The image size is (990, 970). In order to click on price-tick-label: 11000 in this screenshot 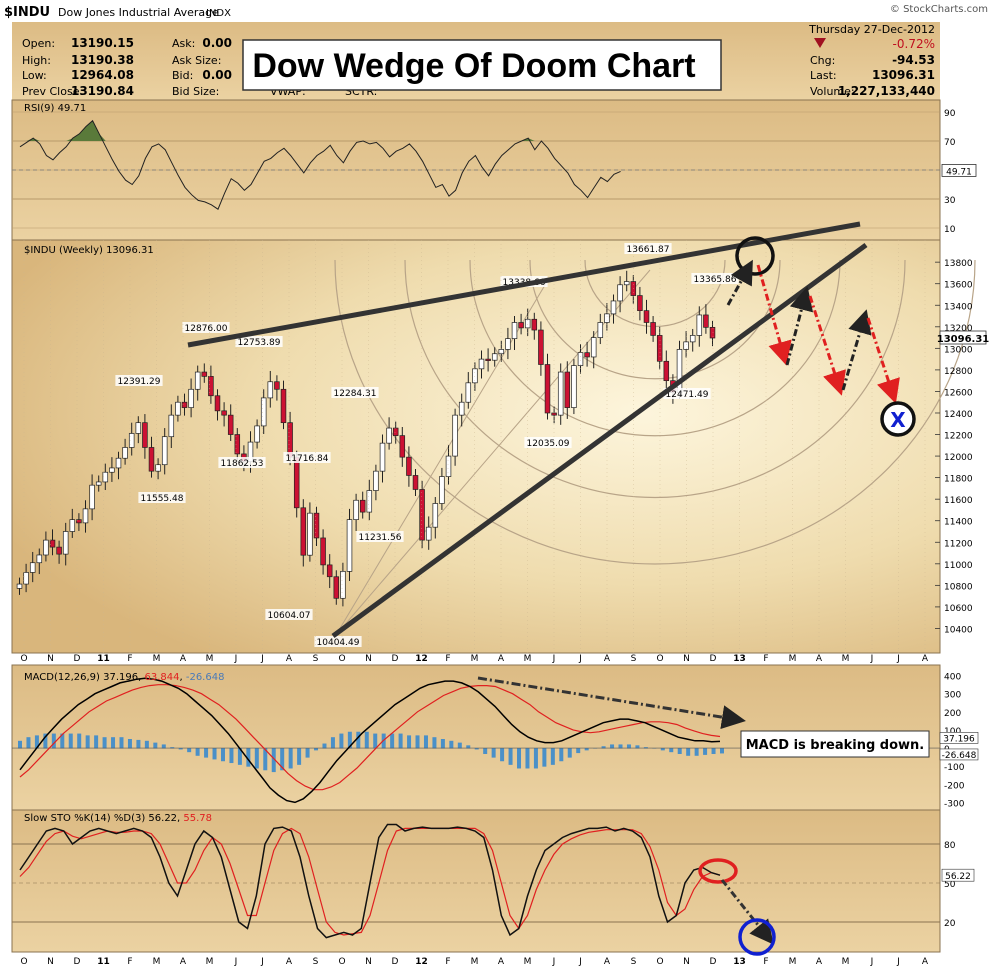, I will do `click(958, 566)`.